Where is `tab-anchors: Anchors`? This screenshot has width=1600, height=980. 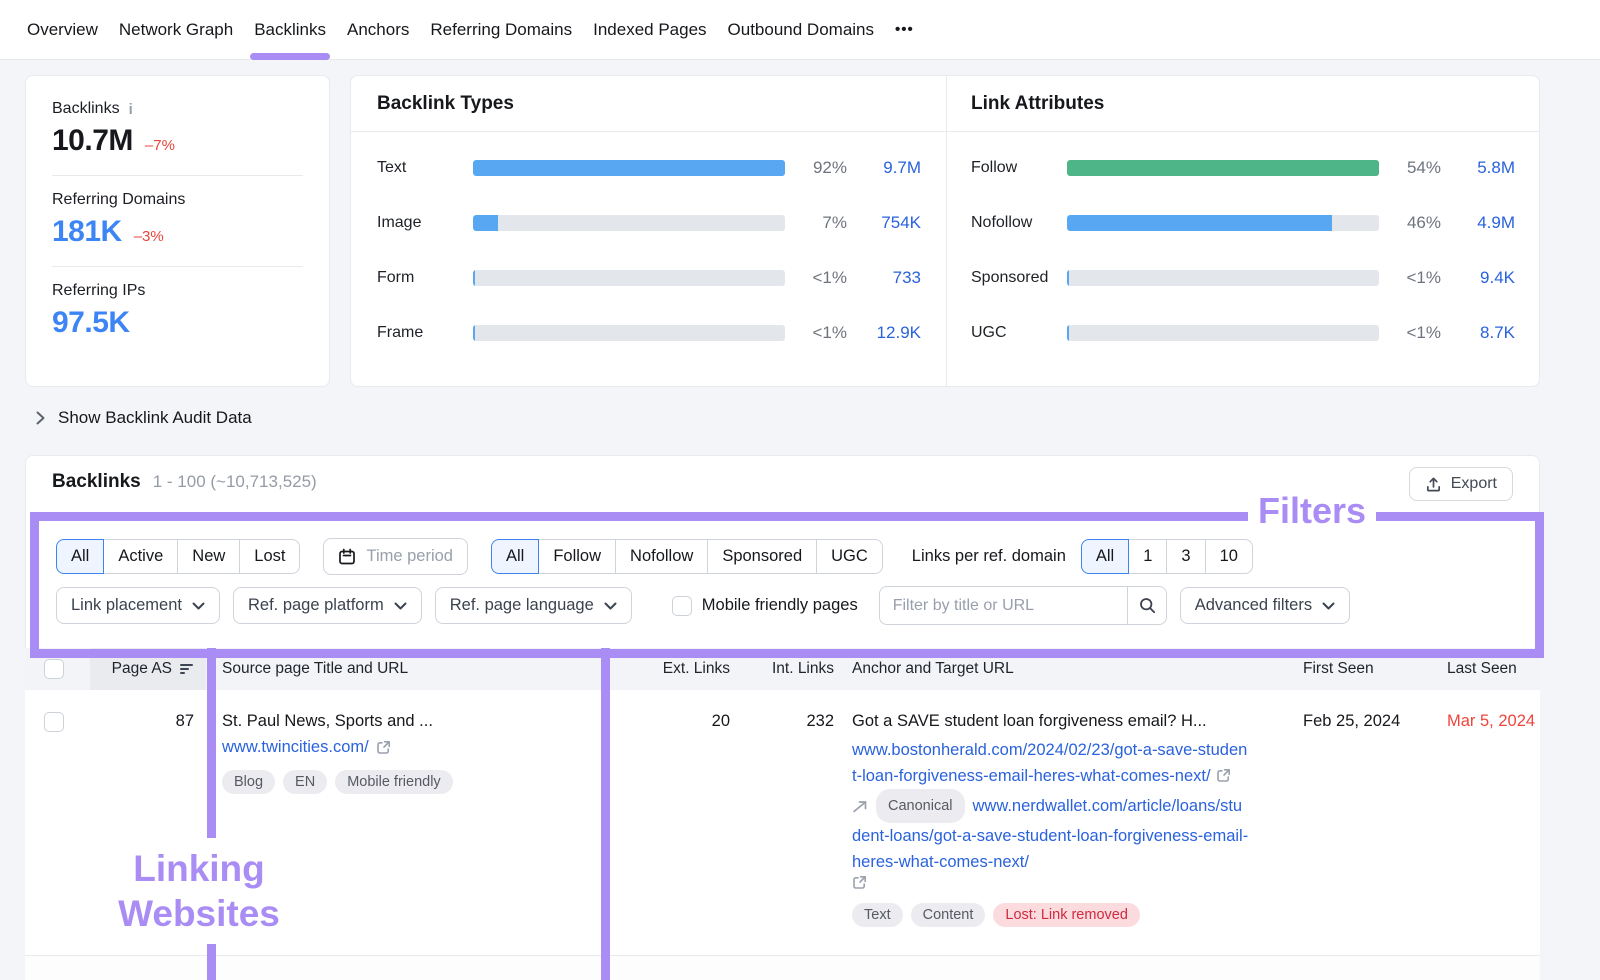
tab-anchors: Anchors is located at coordinates (378, 29).